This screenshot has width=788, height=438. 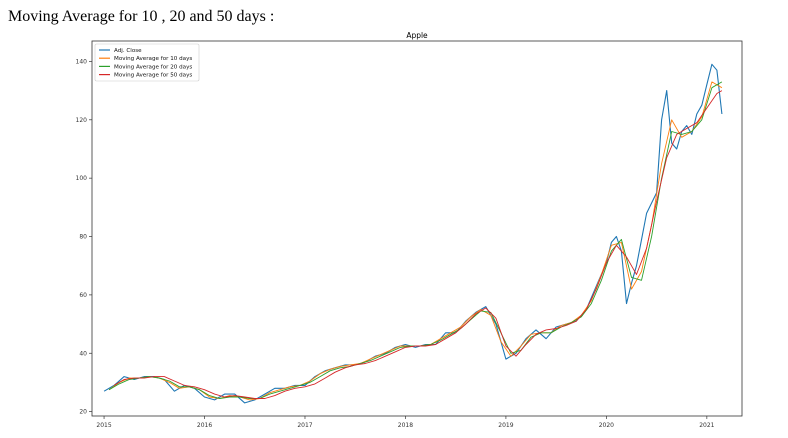 What do you see at coordinates (606, 425) in the screenshot?
I see `x-tick-label: 2020` at bounding box center [606, 425].